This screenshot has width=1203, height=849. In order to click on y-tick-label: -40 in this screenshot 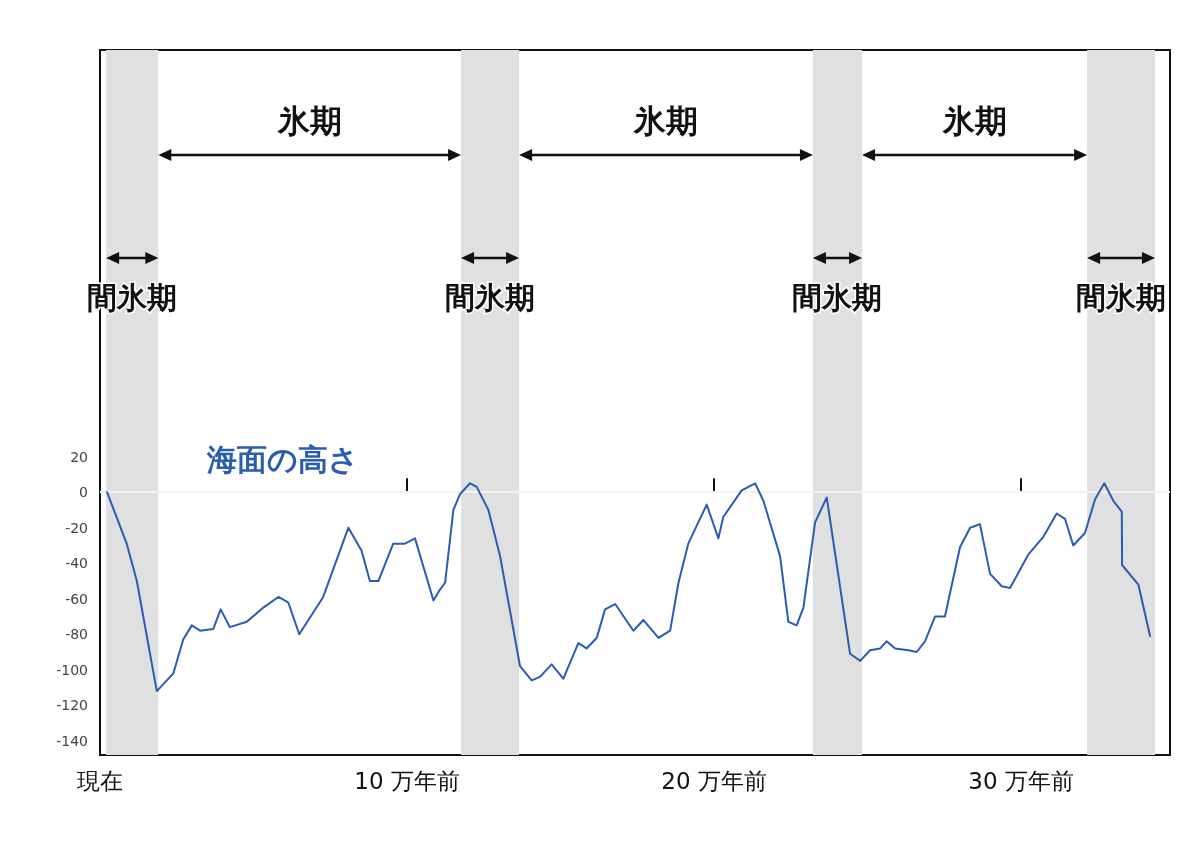, I will do `click(76, 563)`.